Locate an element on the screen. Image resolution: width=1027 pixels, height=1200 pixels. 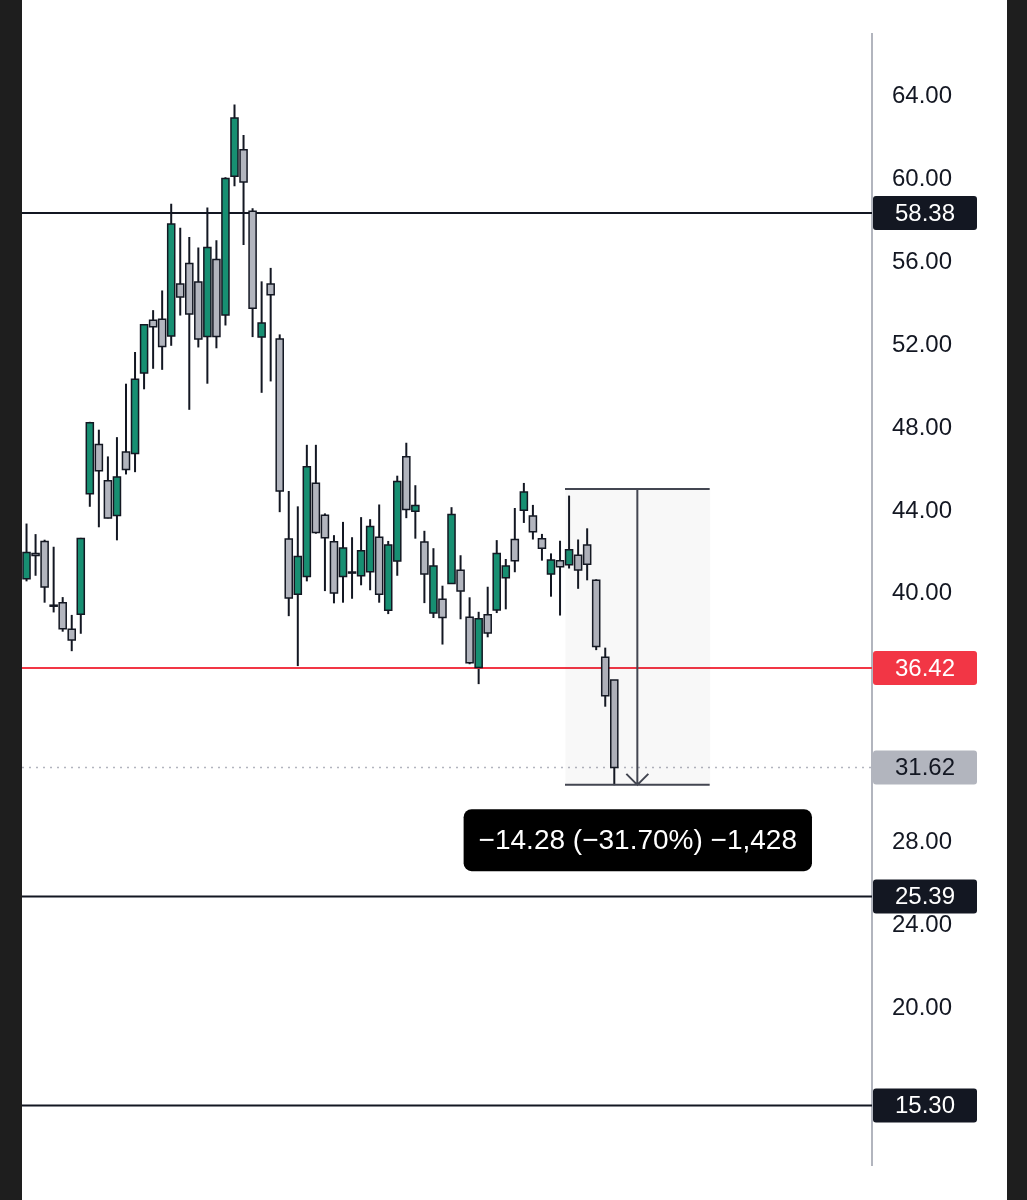
ref-line-label: 36.42 is located at coordinates (925, 667).